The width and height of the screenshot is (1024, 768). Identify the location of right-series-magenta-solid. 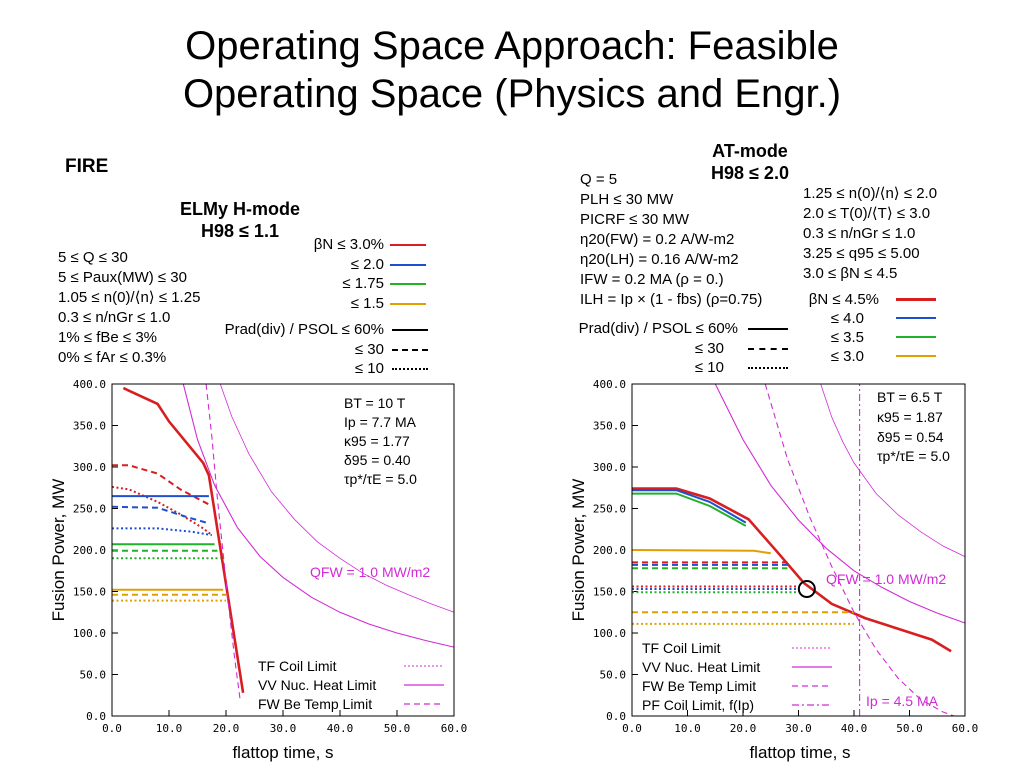
(840, 503).